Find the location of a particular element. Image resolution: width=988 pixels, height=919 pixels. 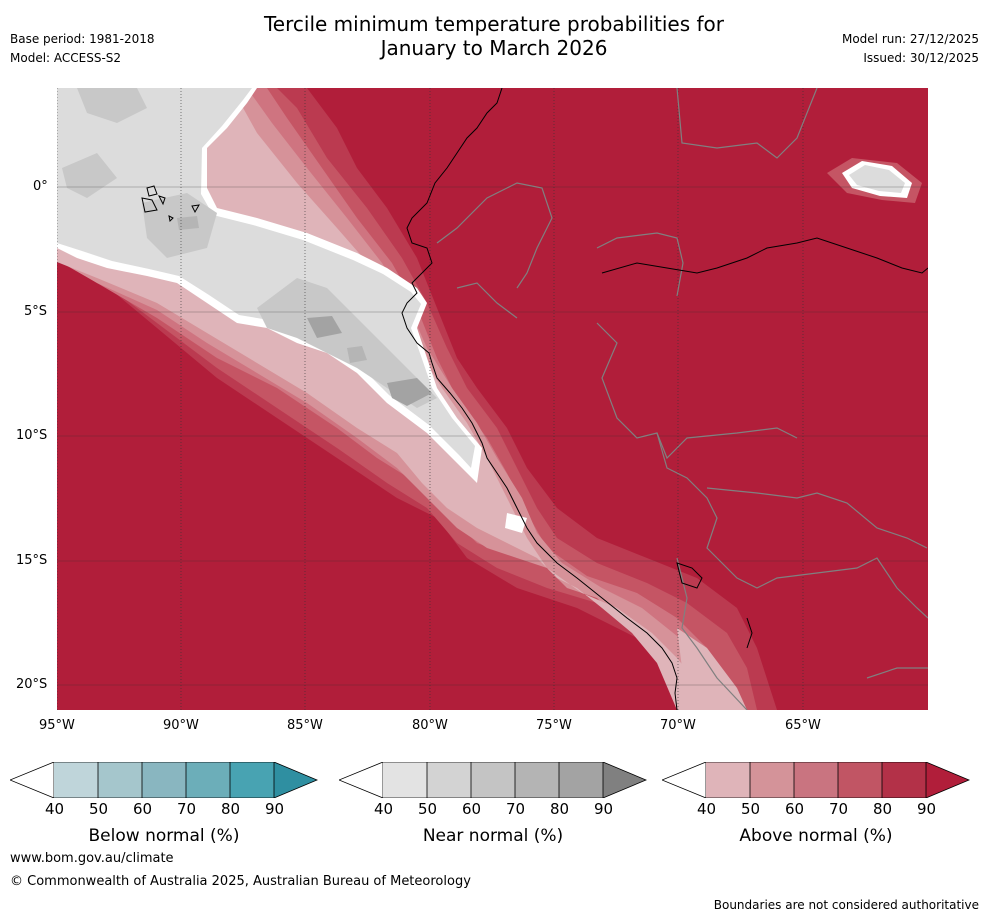

below-tick-40: 40 is located at coordinates (55, 809).